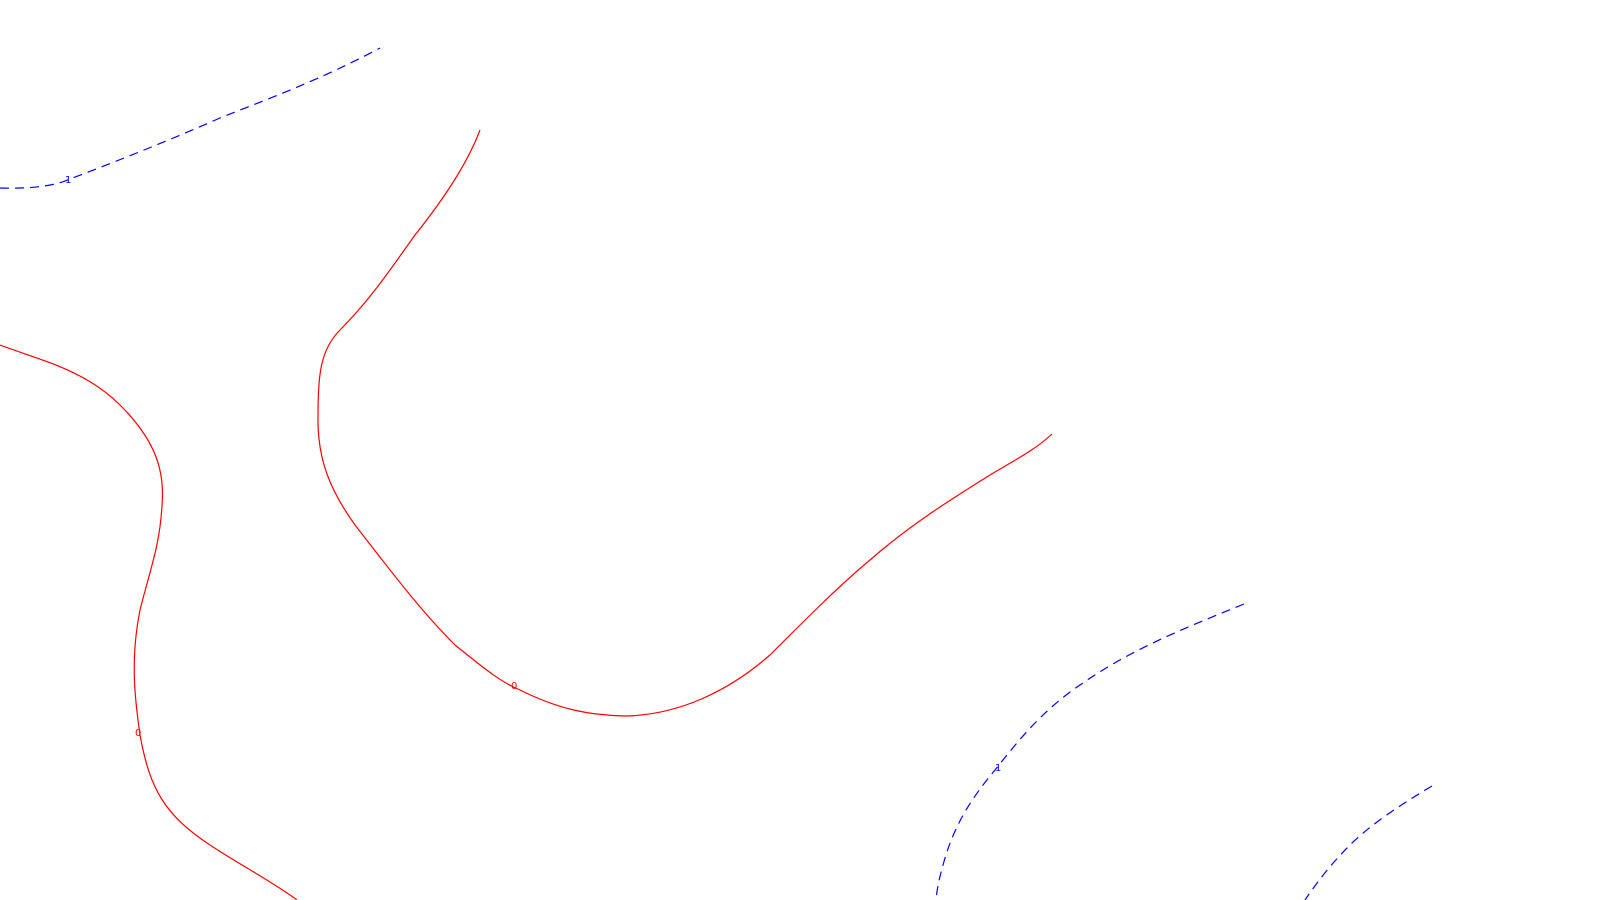 This screenshot has width=1600, height=900. Describe the element at coordinates (68, 180) in the screenshot. I see `contour-label-1-upper-left: 1` at that location.